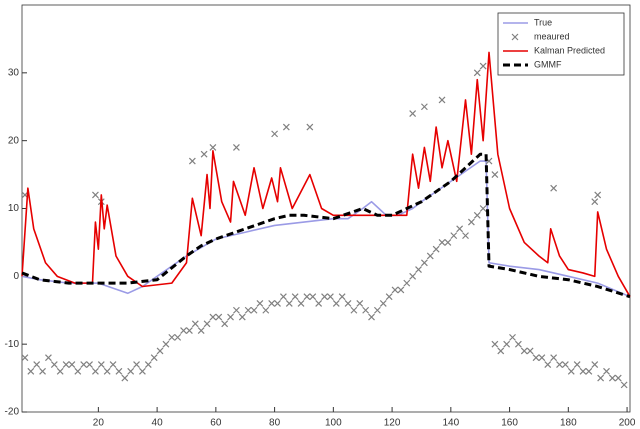  Describe the element at coordinates (16, 276) in the screenshot. I see `y-tick-label: 0` at that location.